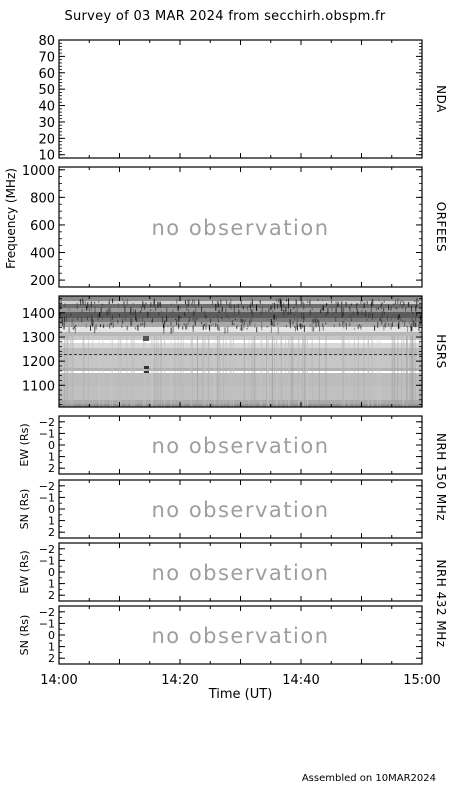 The image size is (450, 800). Describe the element at coordinates (441, 603) in the screenshot. I see `instrument-label: NRH 432 MHz` at that location.